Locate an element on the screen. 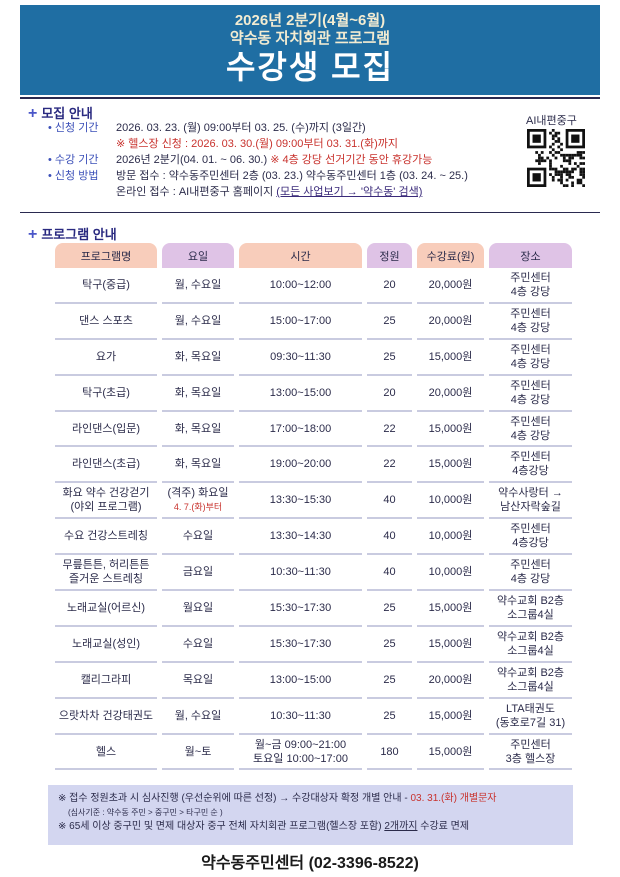 Image resolution: width=620 pixels, height=877 pixels. cell-day: 수요일 is located at coordinates (198, 645).